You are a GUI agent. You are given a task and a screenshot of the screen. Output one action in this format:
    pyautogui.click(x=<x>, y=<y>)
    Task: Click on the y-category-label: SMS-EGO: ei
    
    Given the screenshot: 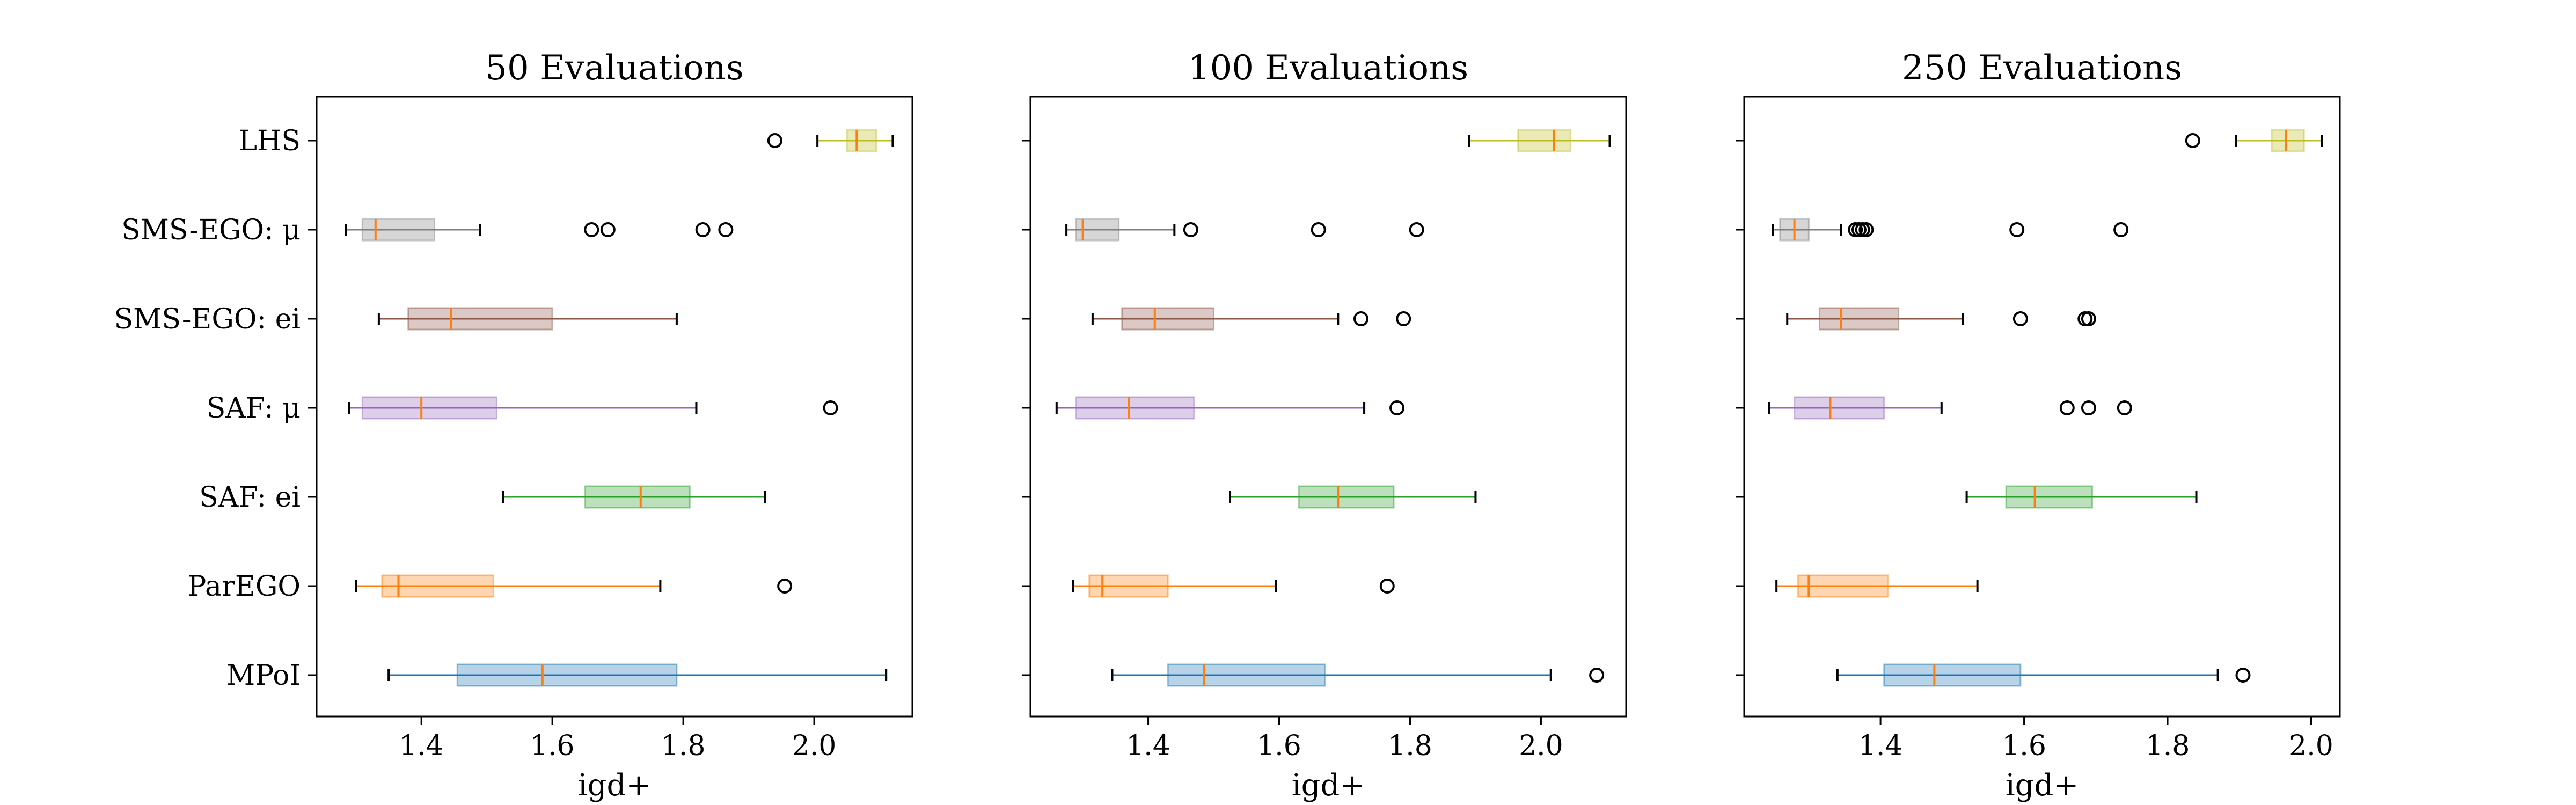 What is the action you would take?
    pyautogui.click(x=207, y=319)
    